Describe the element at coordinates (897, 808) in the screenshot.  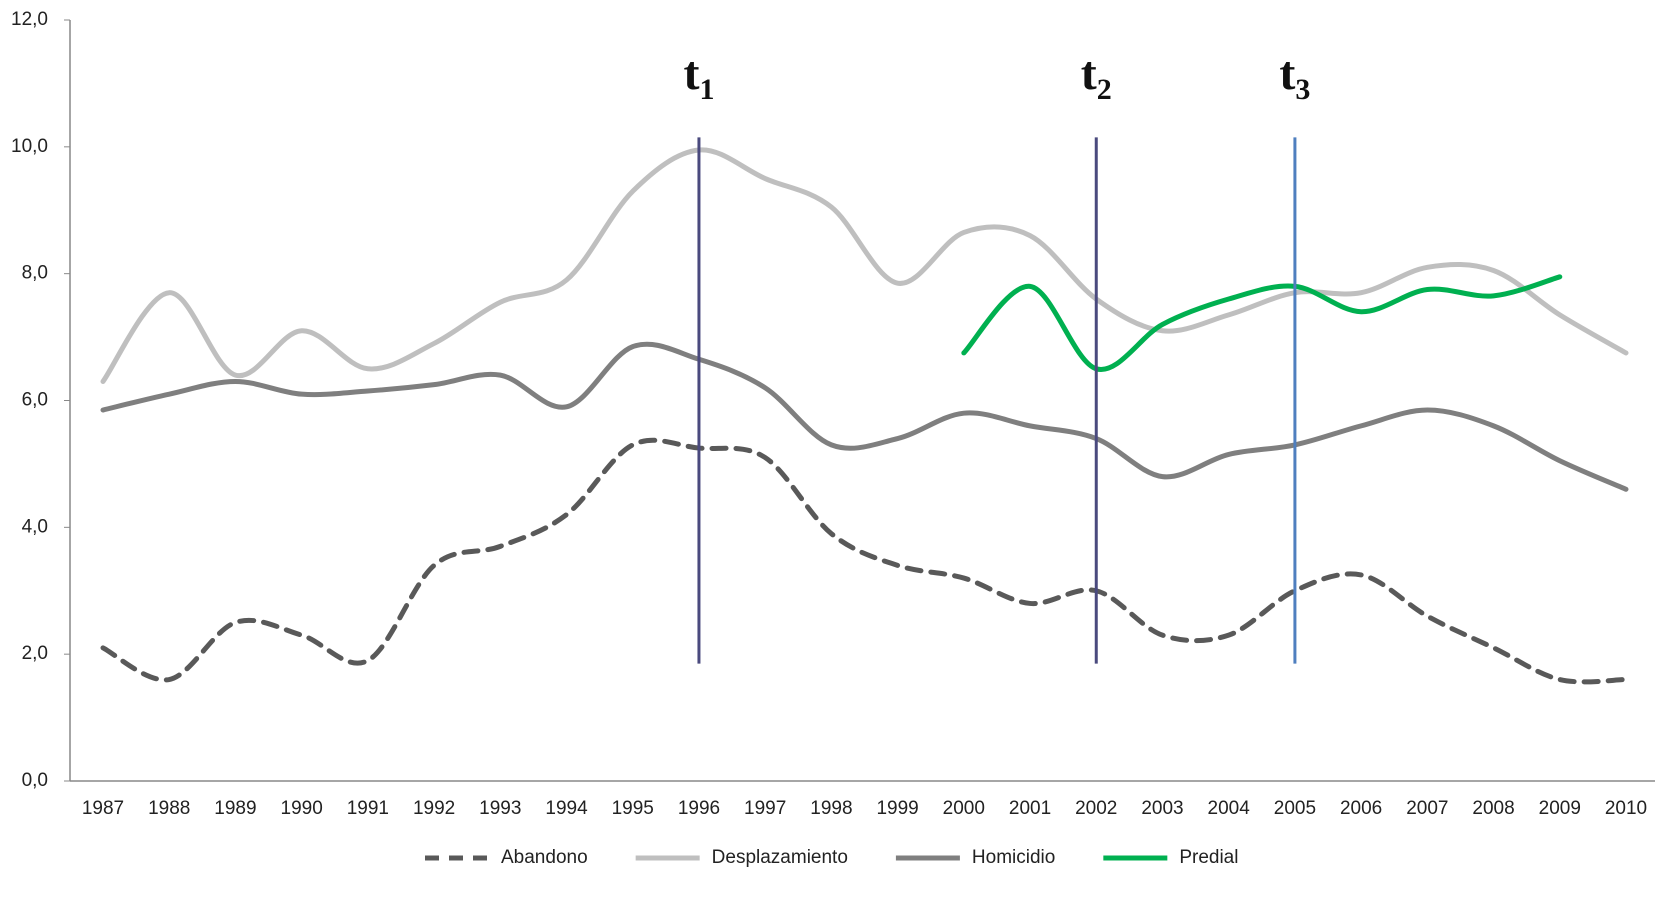
I see `x-tick-label: 1999` at that location.